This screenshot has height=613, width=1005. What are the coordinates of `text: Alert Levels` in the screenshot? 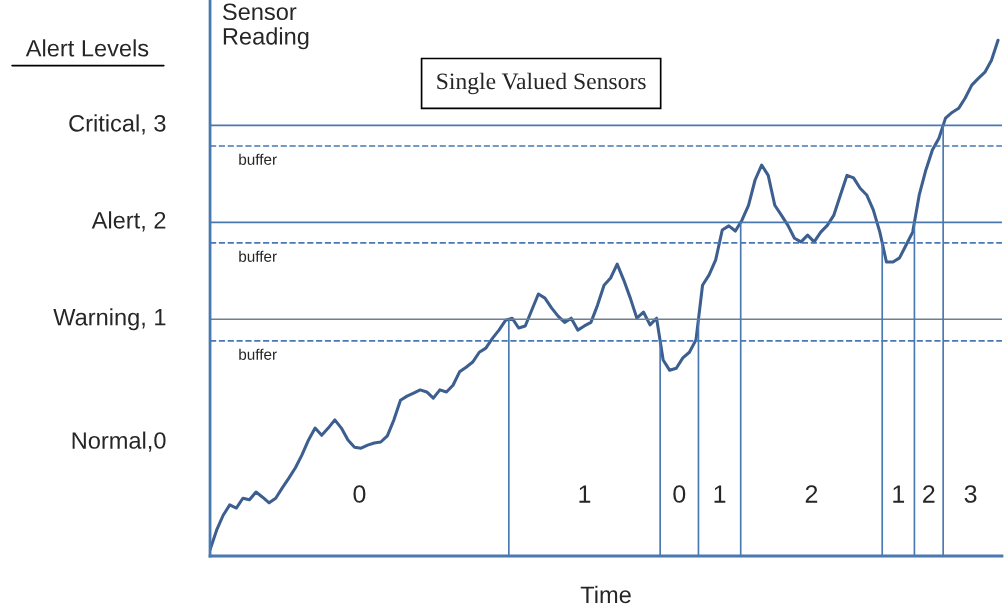 It's located at (87, 48).